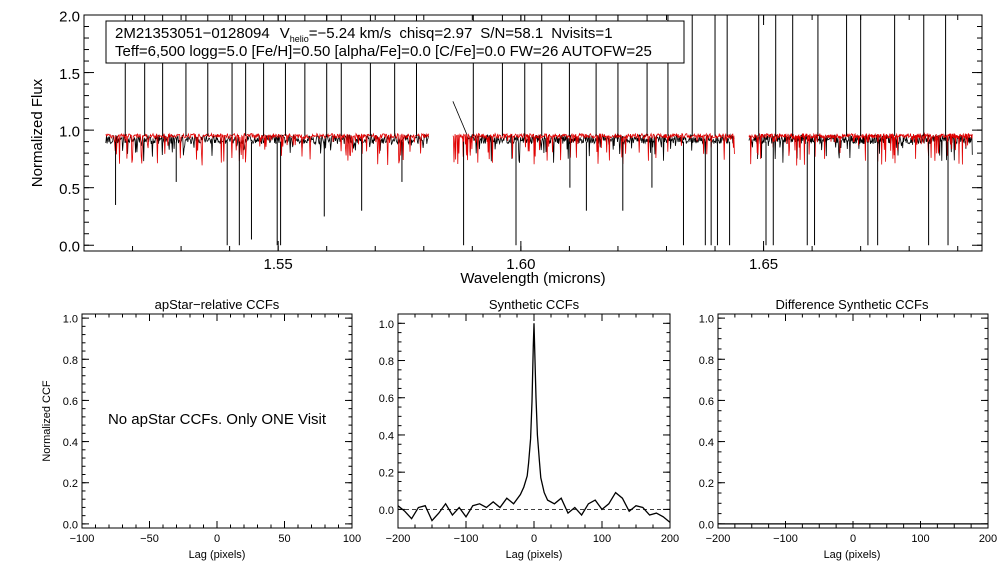 Image resolution: width=1008 pixels, height=576 pixels. I want to click on synthetic-ccf-xtick-label: −200, so click(398, 539).